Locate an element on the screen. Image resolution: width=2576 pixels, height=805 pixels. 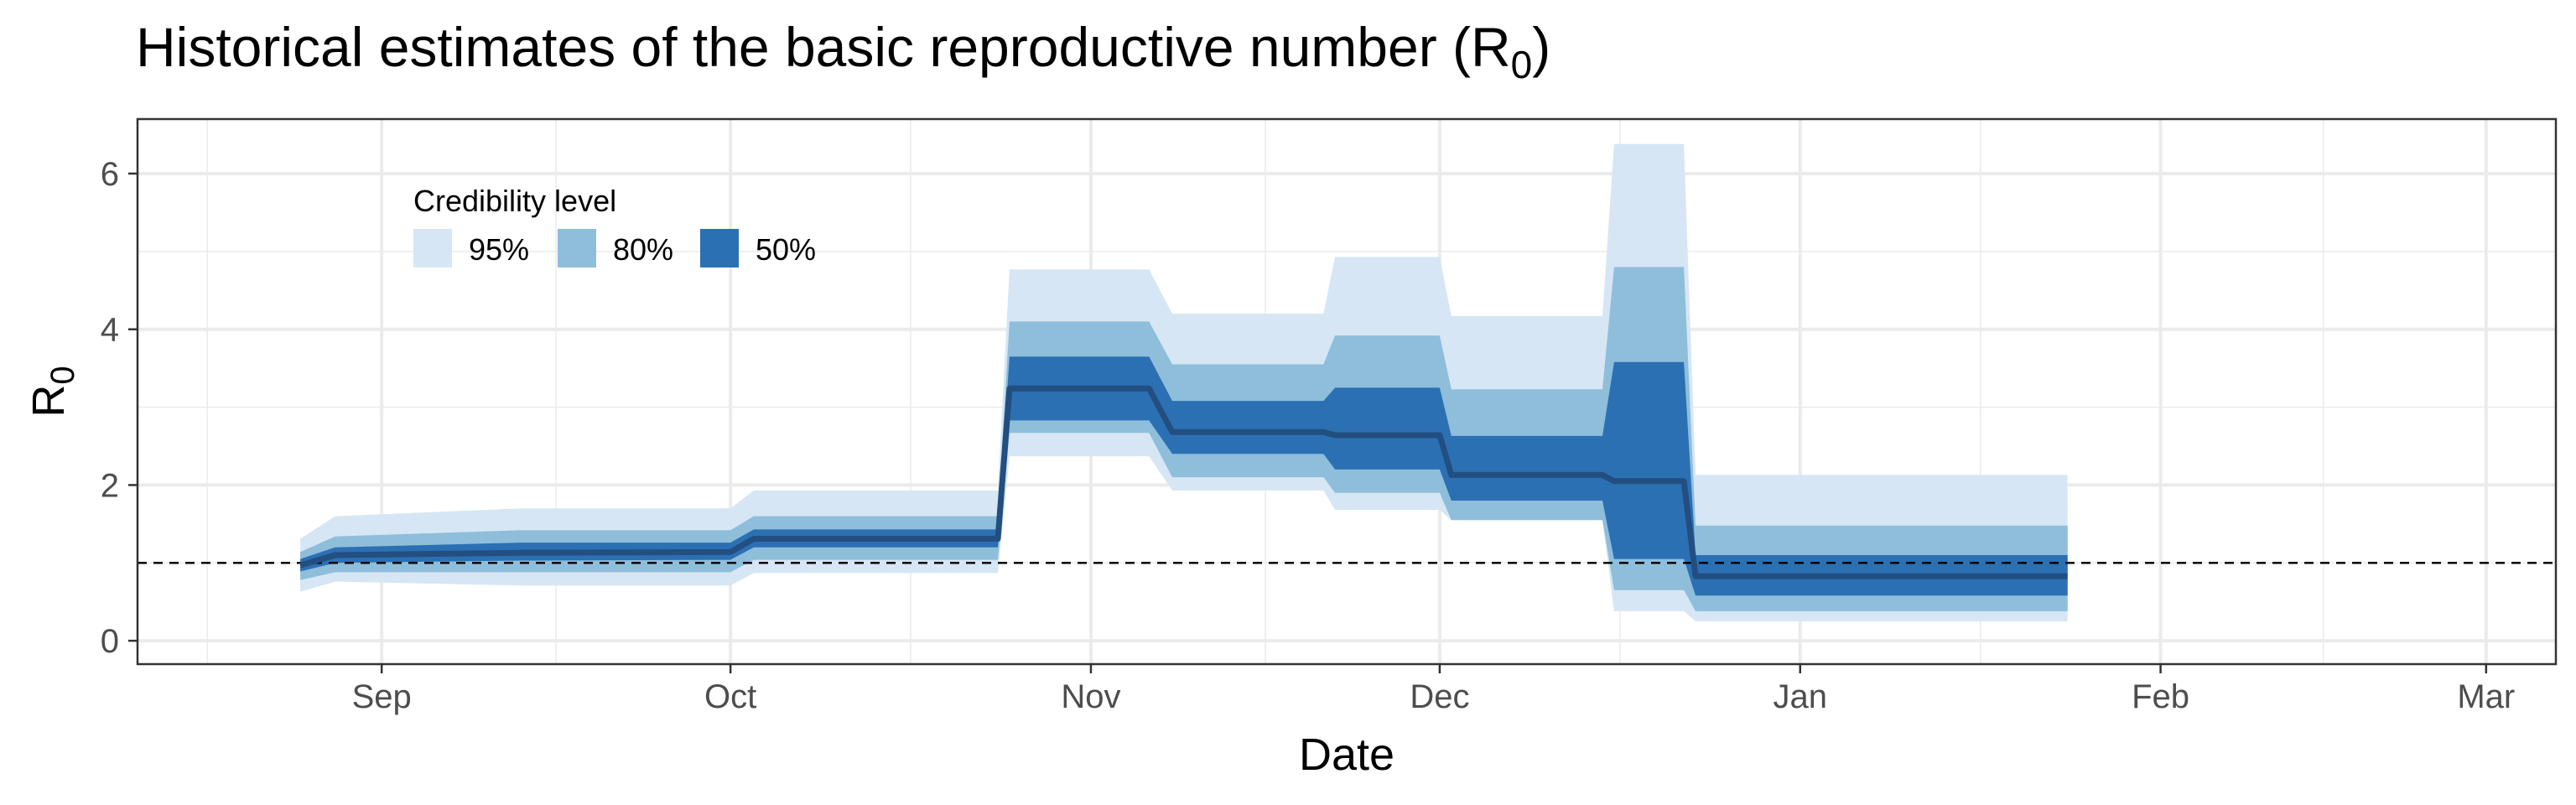
legend-label: 50% is located at coordinates (786, 249).